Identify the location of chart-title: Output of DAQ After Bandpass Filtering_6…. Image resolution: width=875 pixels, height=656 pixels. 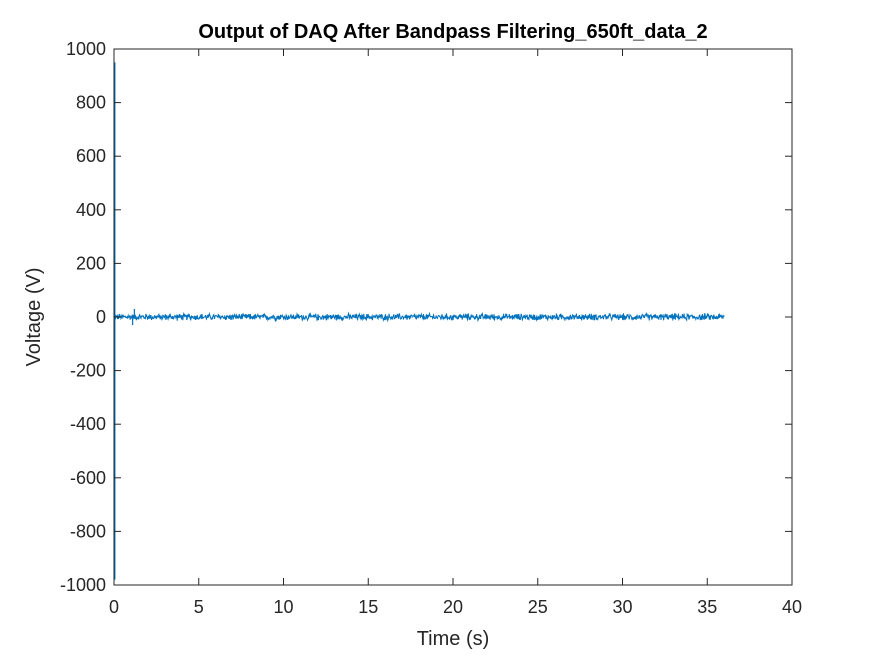
(452, 32).